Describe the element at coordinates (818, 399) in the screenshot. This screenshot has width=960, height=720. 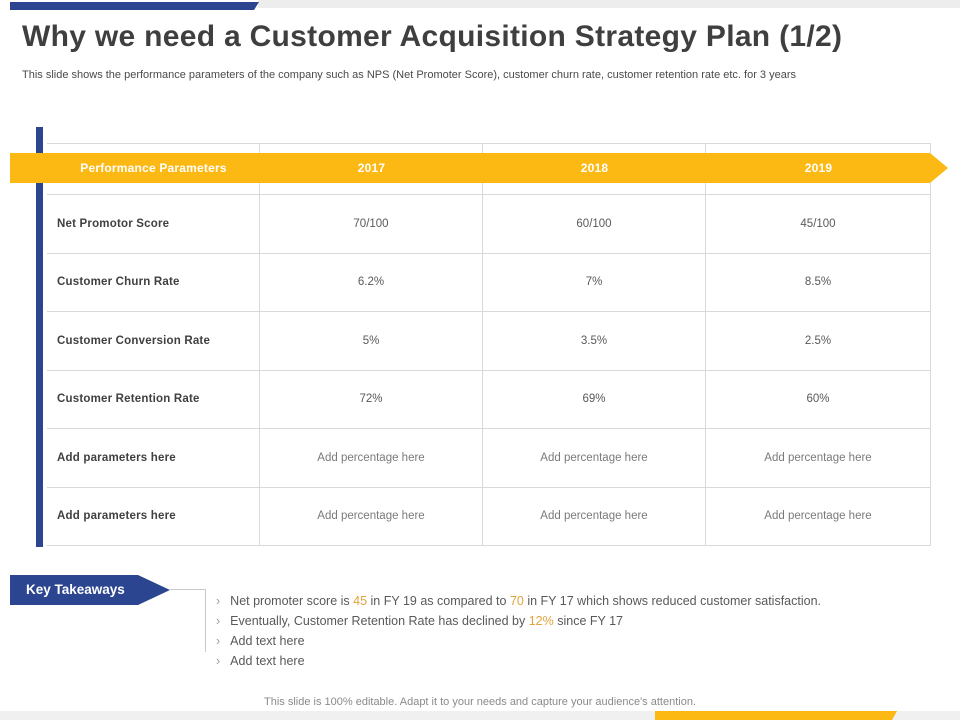
I see `table-cell: 60%` at that location.